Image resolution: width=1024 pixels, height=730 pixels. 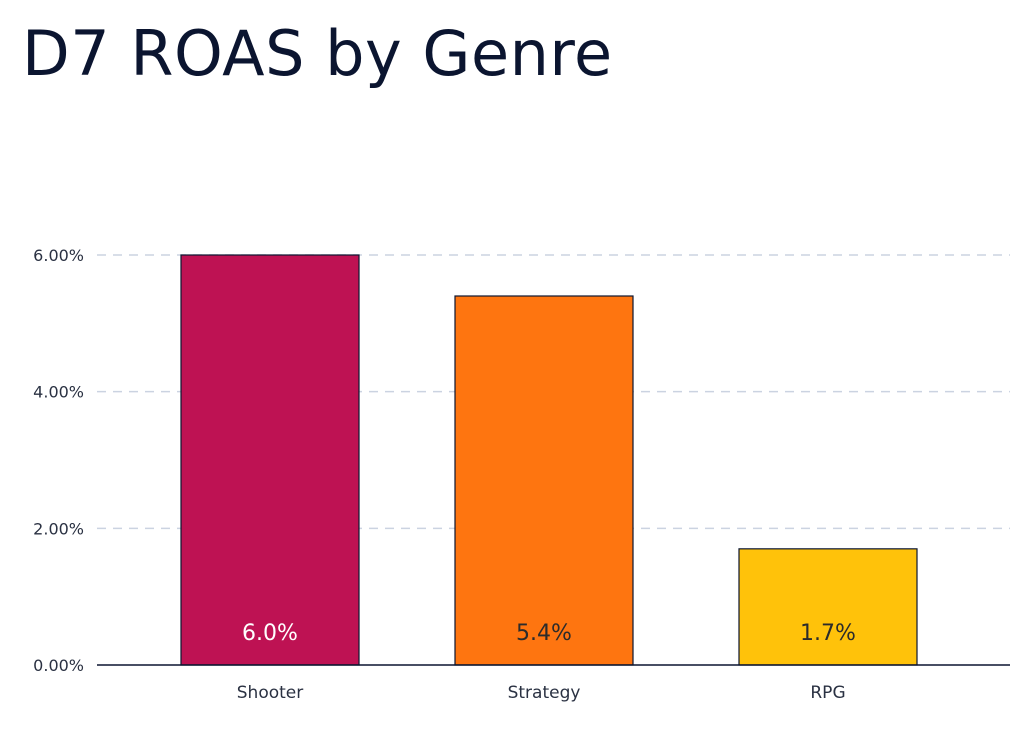 What do you see at coordinates (828, 607) in the screenshot?
I see `bar-rpg` at bounding box center [828, 607].